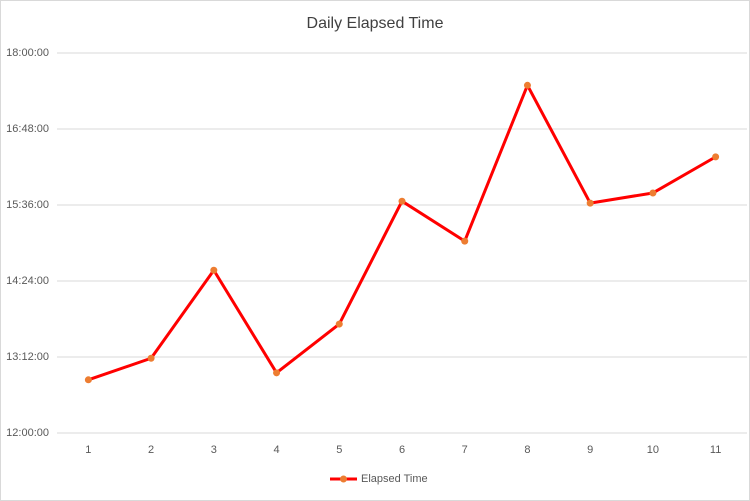  Describe the element at coordinates (27, 281) in the screenshot. I see `y-tick-label: 14:24:00` at that location.